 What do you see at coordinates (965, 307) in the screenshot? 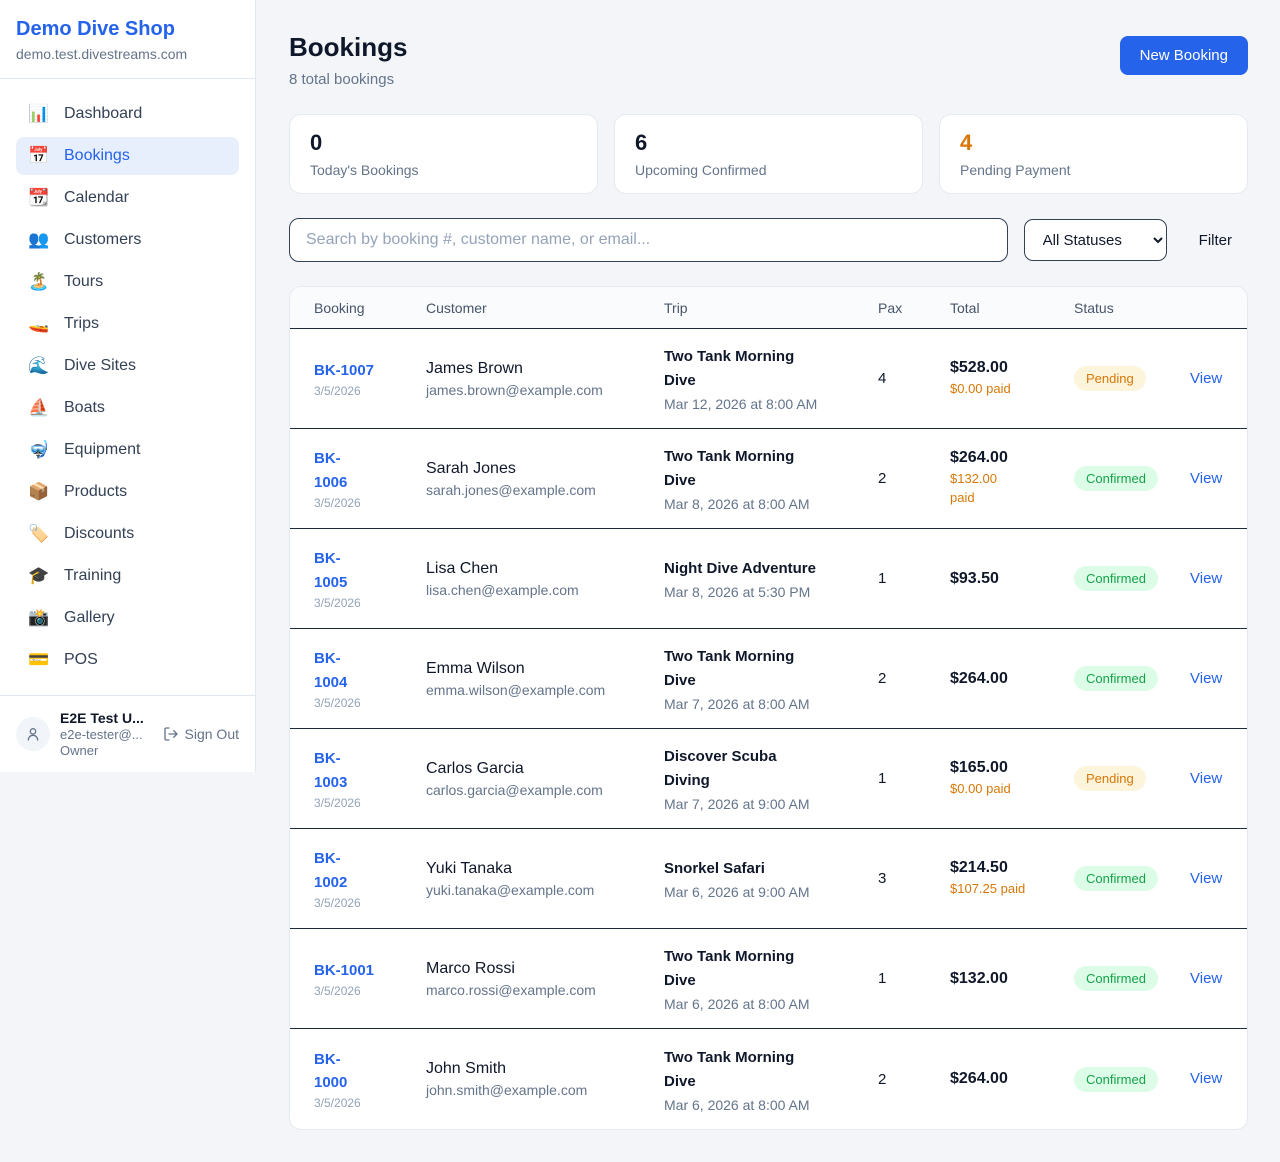
I see `column-header-total: Total` at bounding box center [965, 307].